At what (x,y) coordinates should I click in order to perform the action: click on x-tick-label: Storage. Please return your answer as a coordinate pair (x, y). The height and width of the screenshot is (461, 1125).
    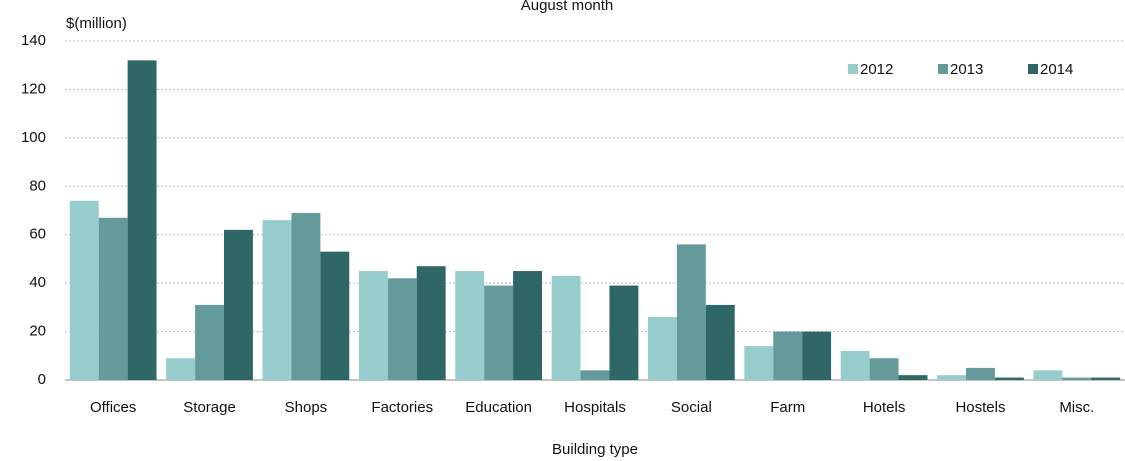
    Looking at the image, I should click on (209, 407).